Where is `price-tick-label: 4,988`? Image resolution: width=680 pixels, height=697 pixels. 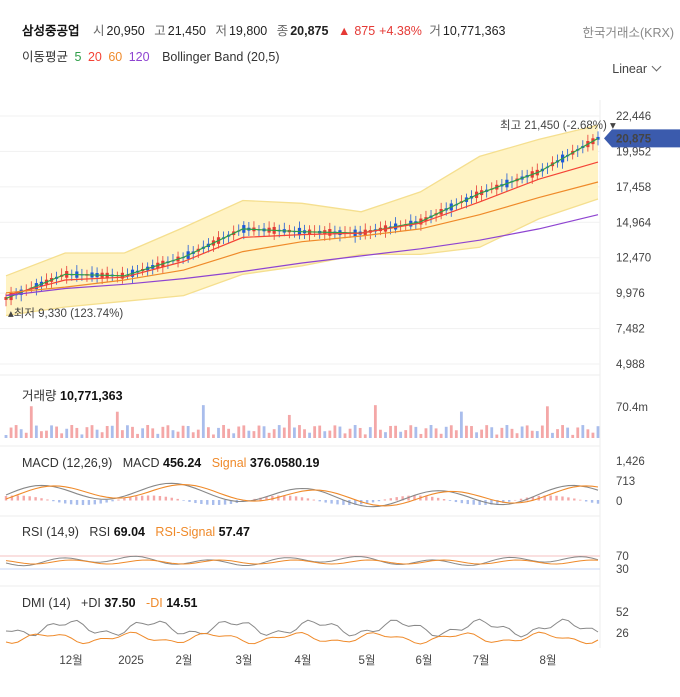 price-tick-label: 4,988 is located at coordinates (630, 365).